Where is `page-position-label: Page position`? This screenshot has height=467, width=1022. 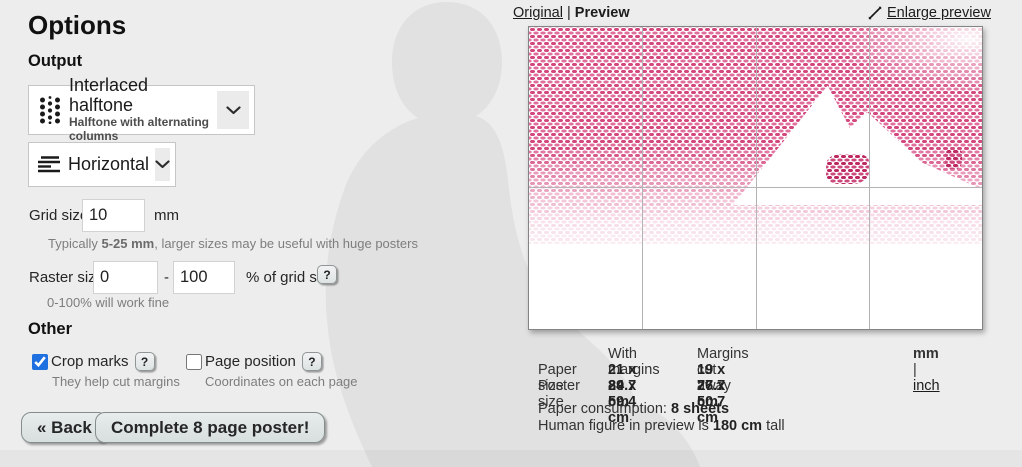
page-position-label: Page position is located at coordinates (250, 361).